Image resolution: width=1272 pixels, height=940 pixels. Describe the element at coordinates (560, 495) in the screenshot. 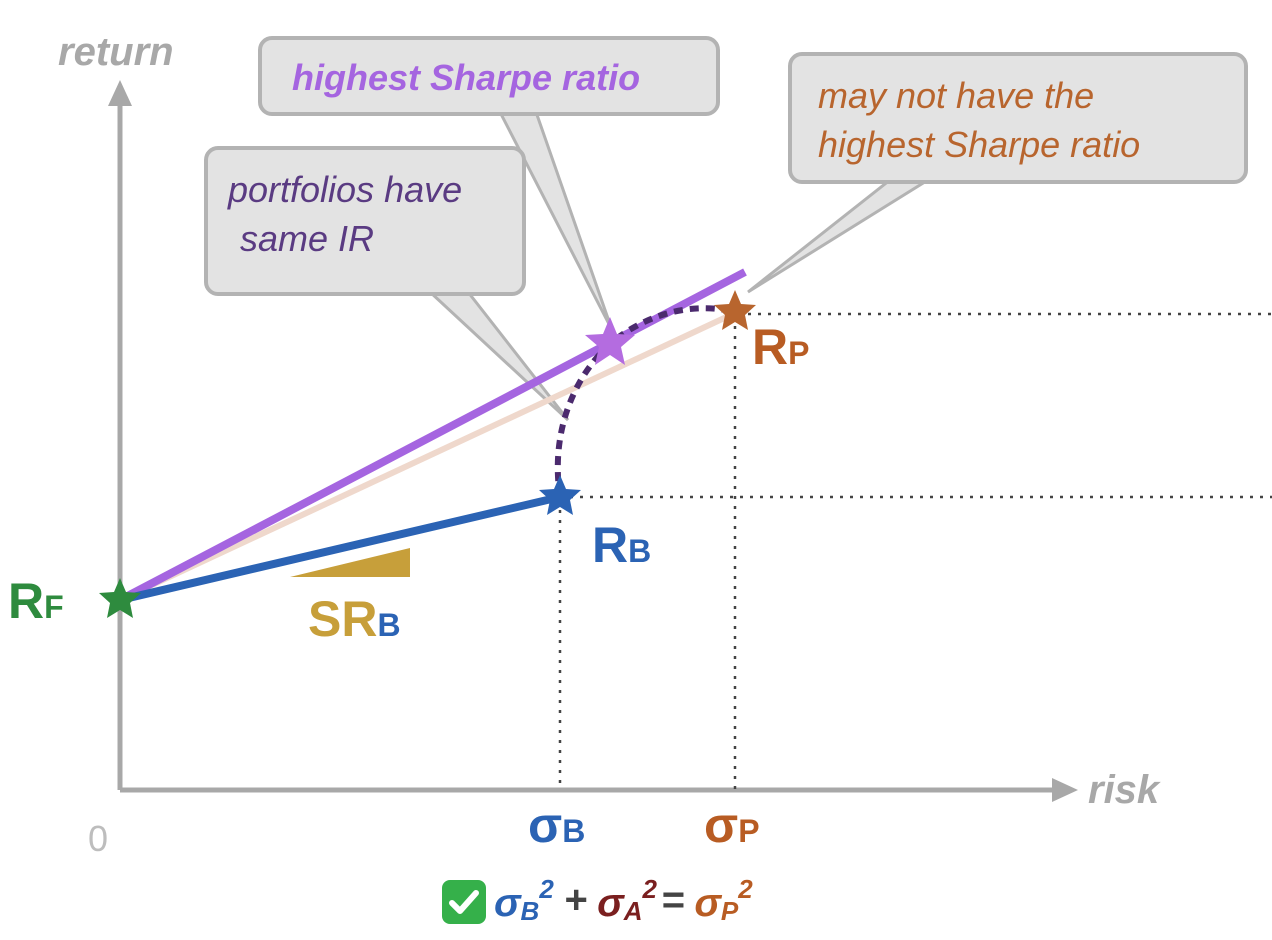

I see `rb-star-icon` at that location.